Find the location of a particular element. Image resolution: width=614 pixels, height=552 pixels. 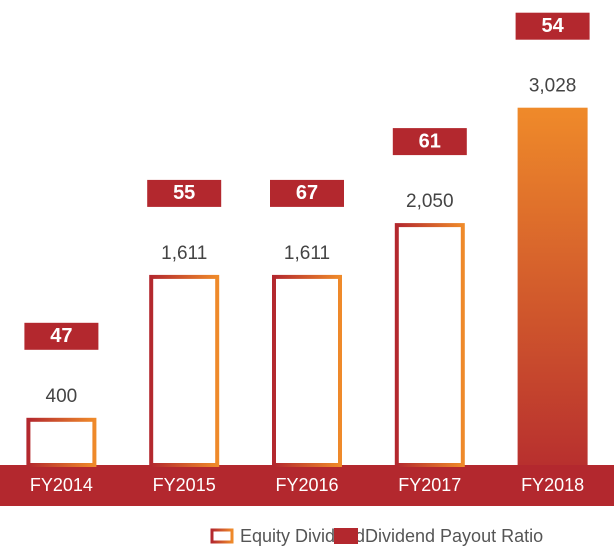

category-band is located at coordinates (307, 485).